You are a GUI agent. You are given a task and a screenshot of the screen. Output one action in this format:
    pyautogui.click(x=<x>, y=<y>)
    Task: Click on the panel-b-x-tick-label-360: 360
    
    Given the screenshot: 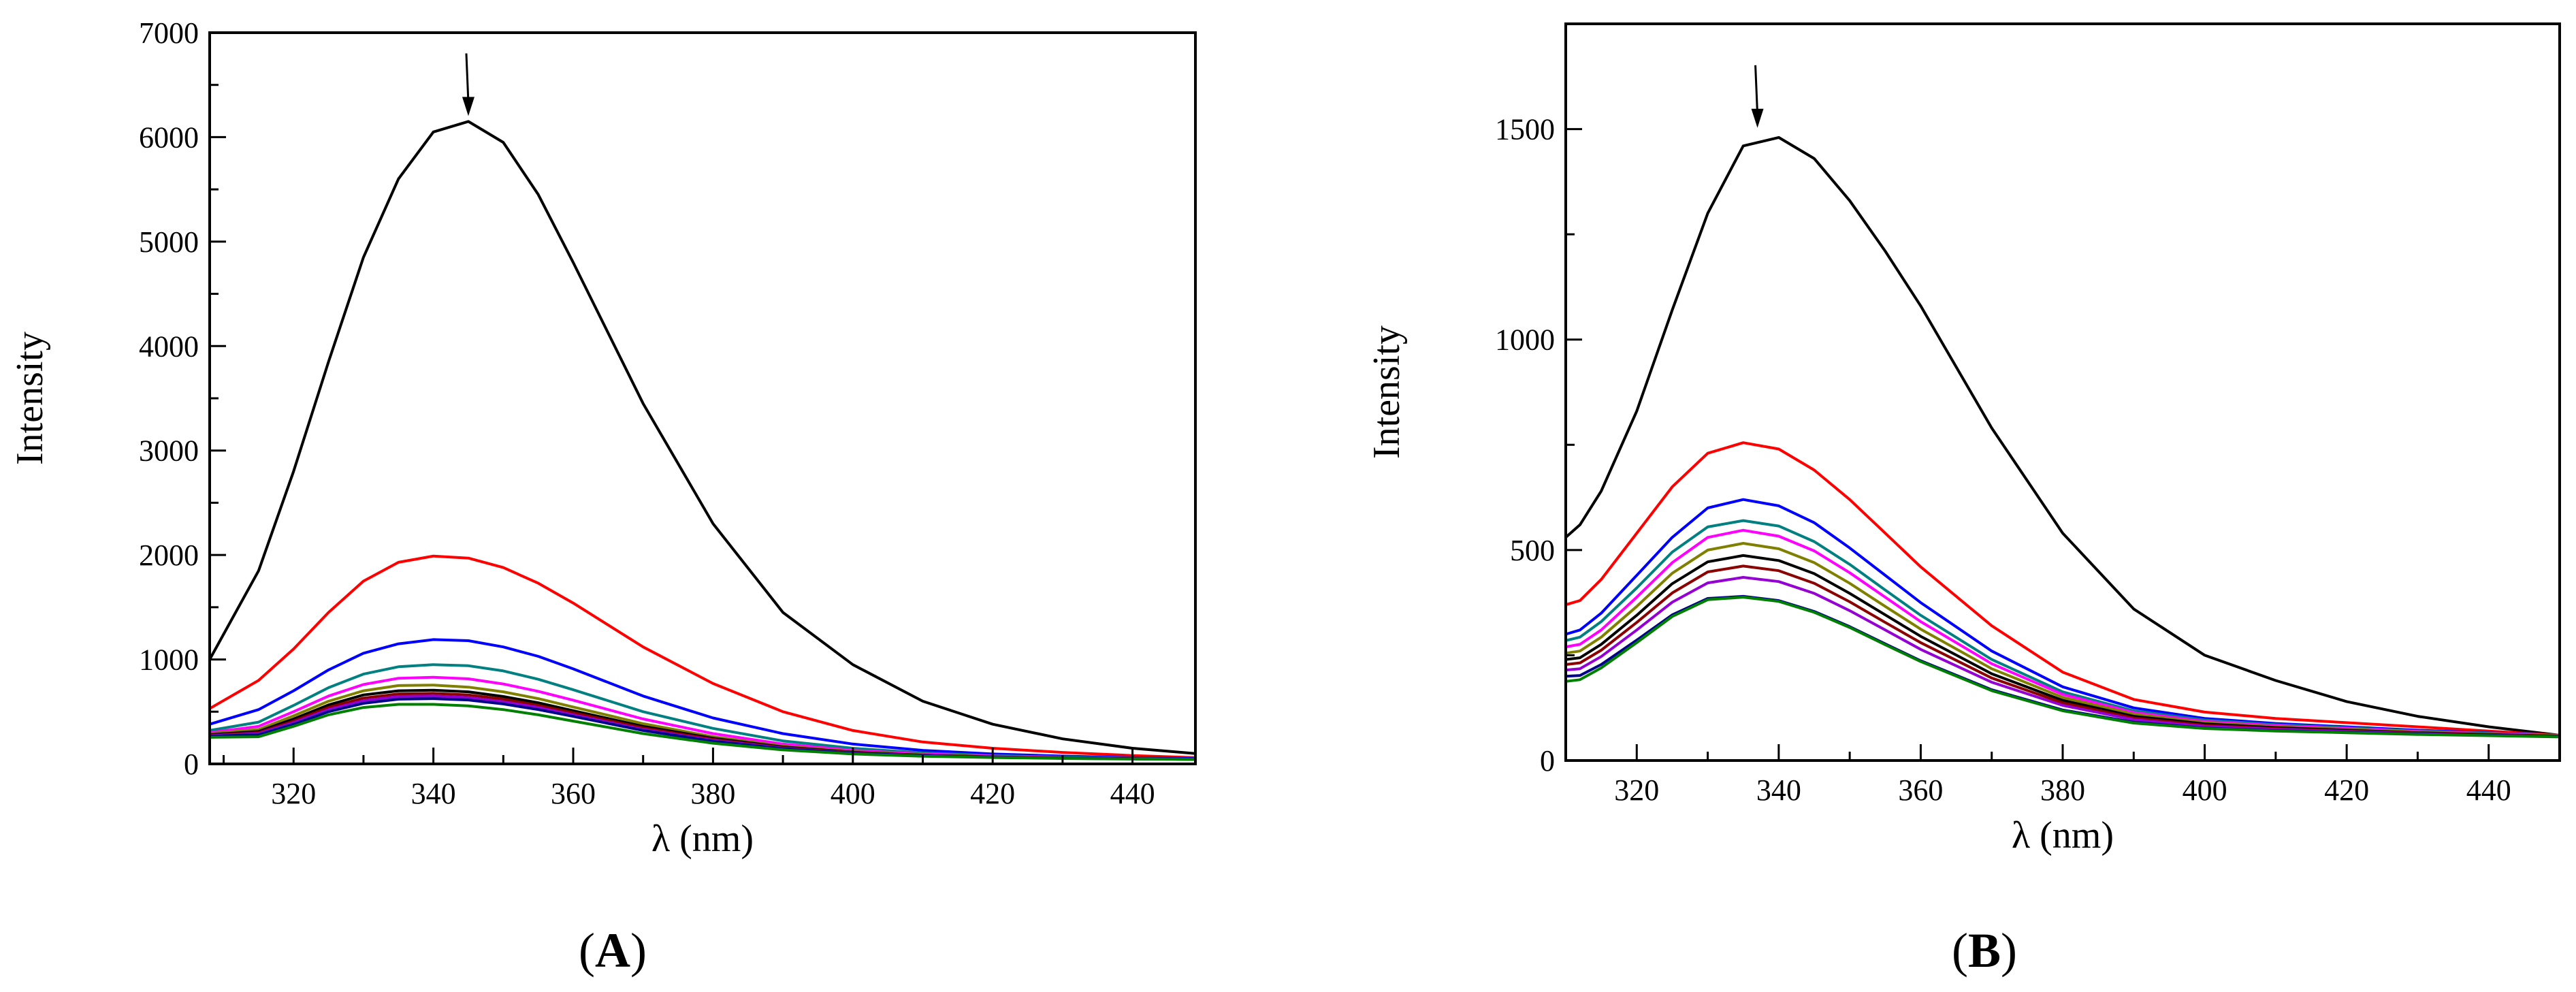 What is the action you would take?
    pyautogui.click(x=1921, y=790)
    